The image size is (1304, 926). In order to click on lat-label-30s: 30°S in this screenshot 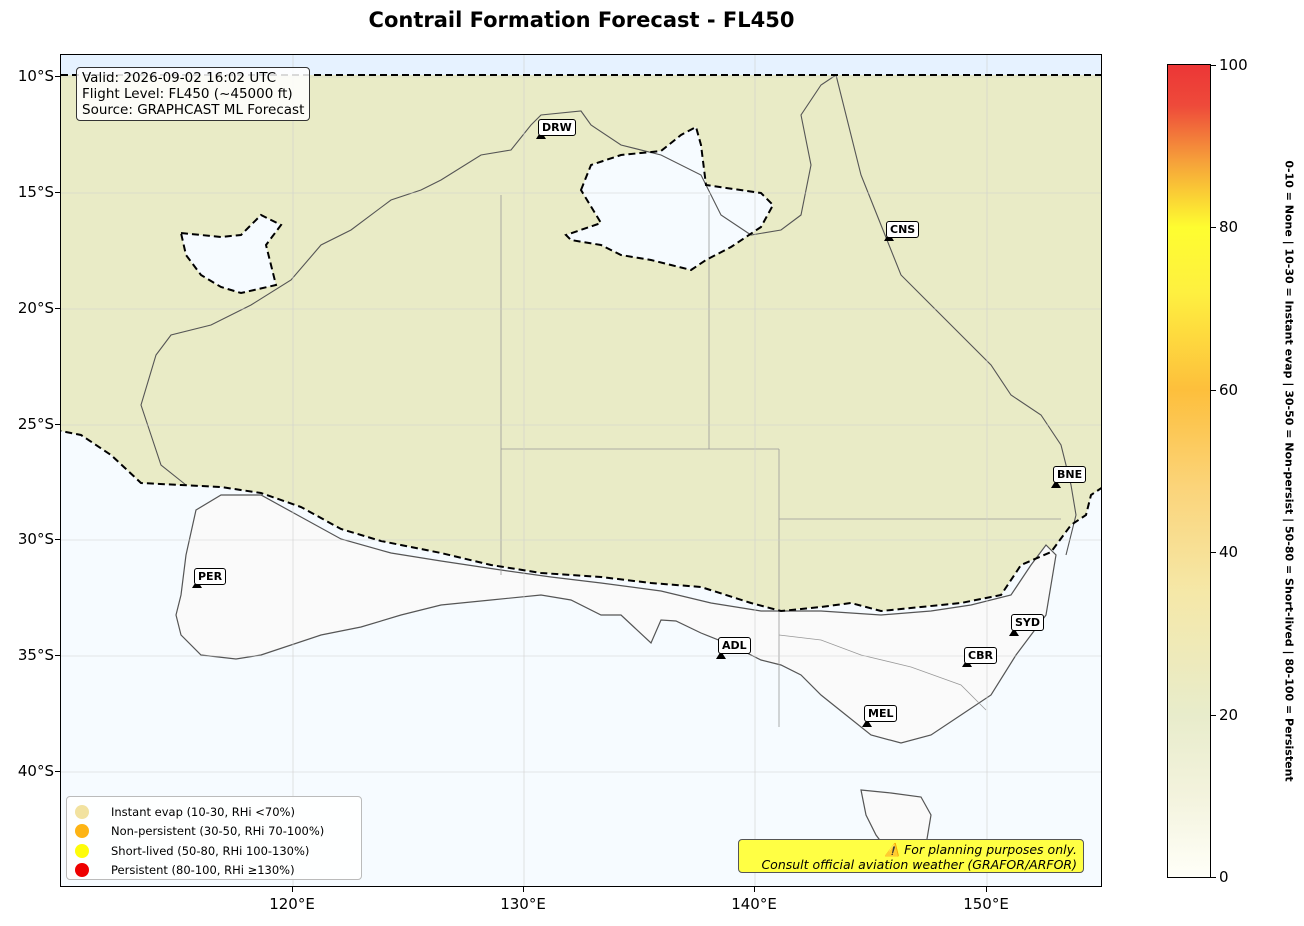, I will do `click(35, 539)`.